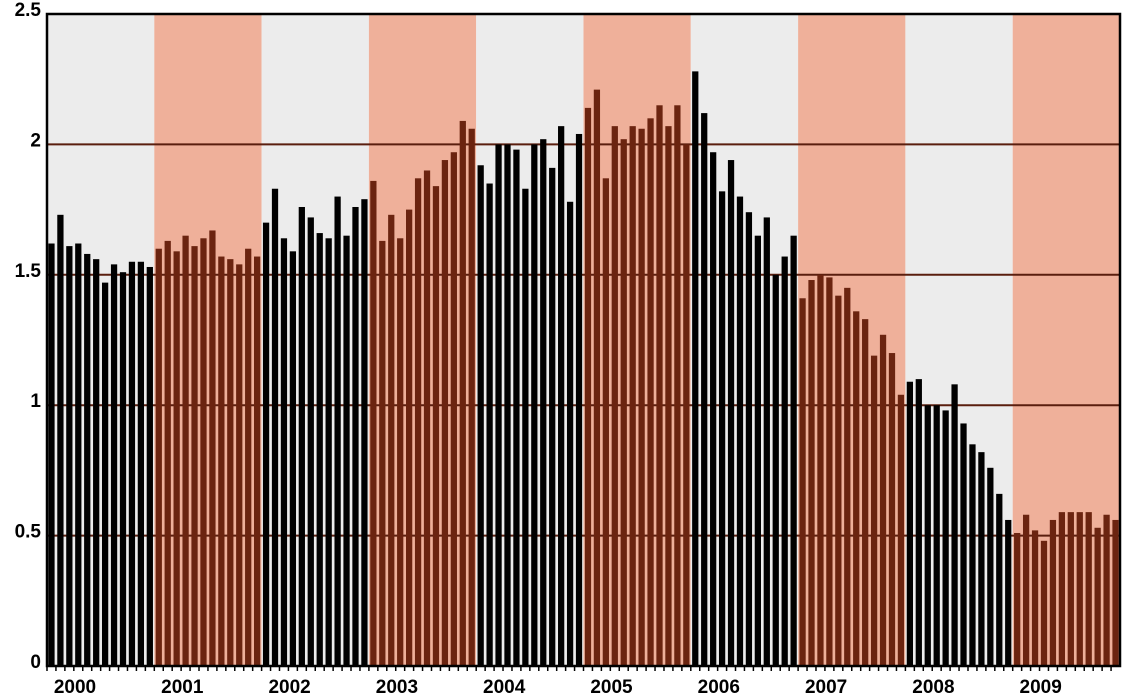 The height and width of the screenshot is (700, 1127). I want to click on x-tick-label: 2002, so click(289, 687).